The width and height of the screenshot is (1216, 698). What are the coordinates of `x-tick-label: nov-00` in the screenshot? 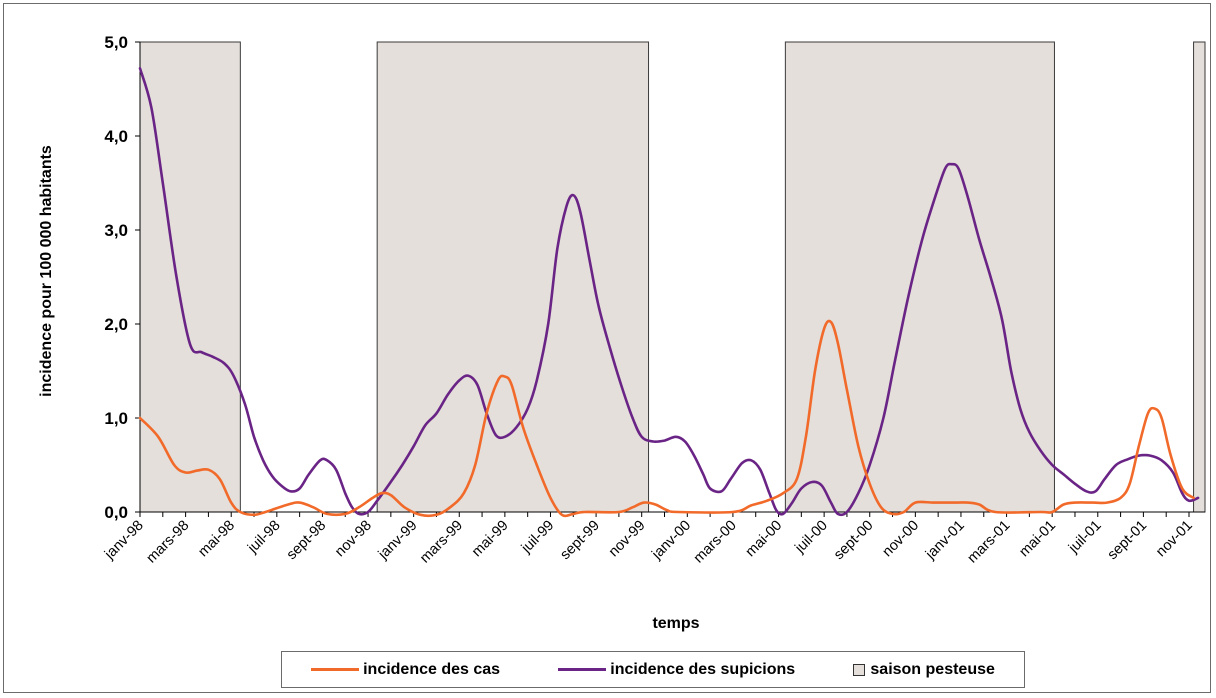 It's located at (901, 539).